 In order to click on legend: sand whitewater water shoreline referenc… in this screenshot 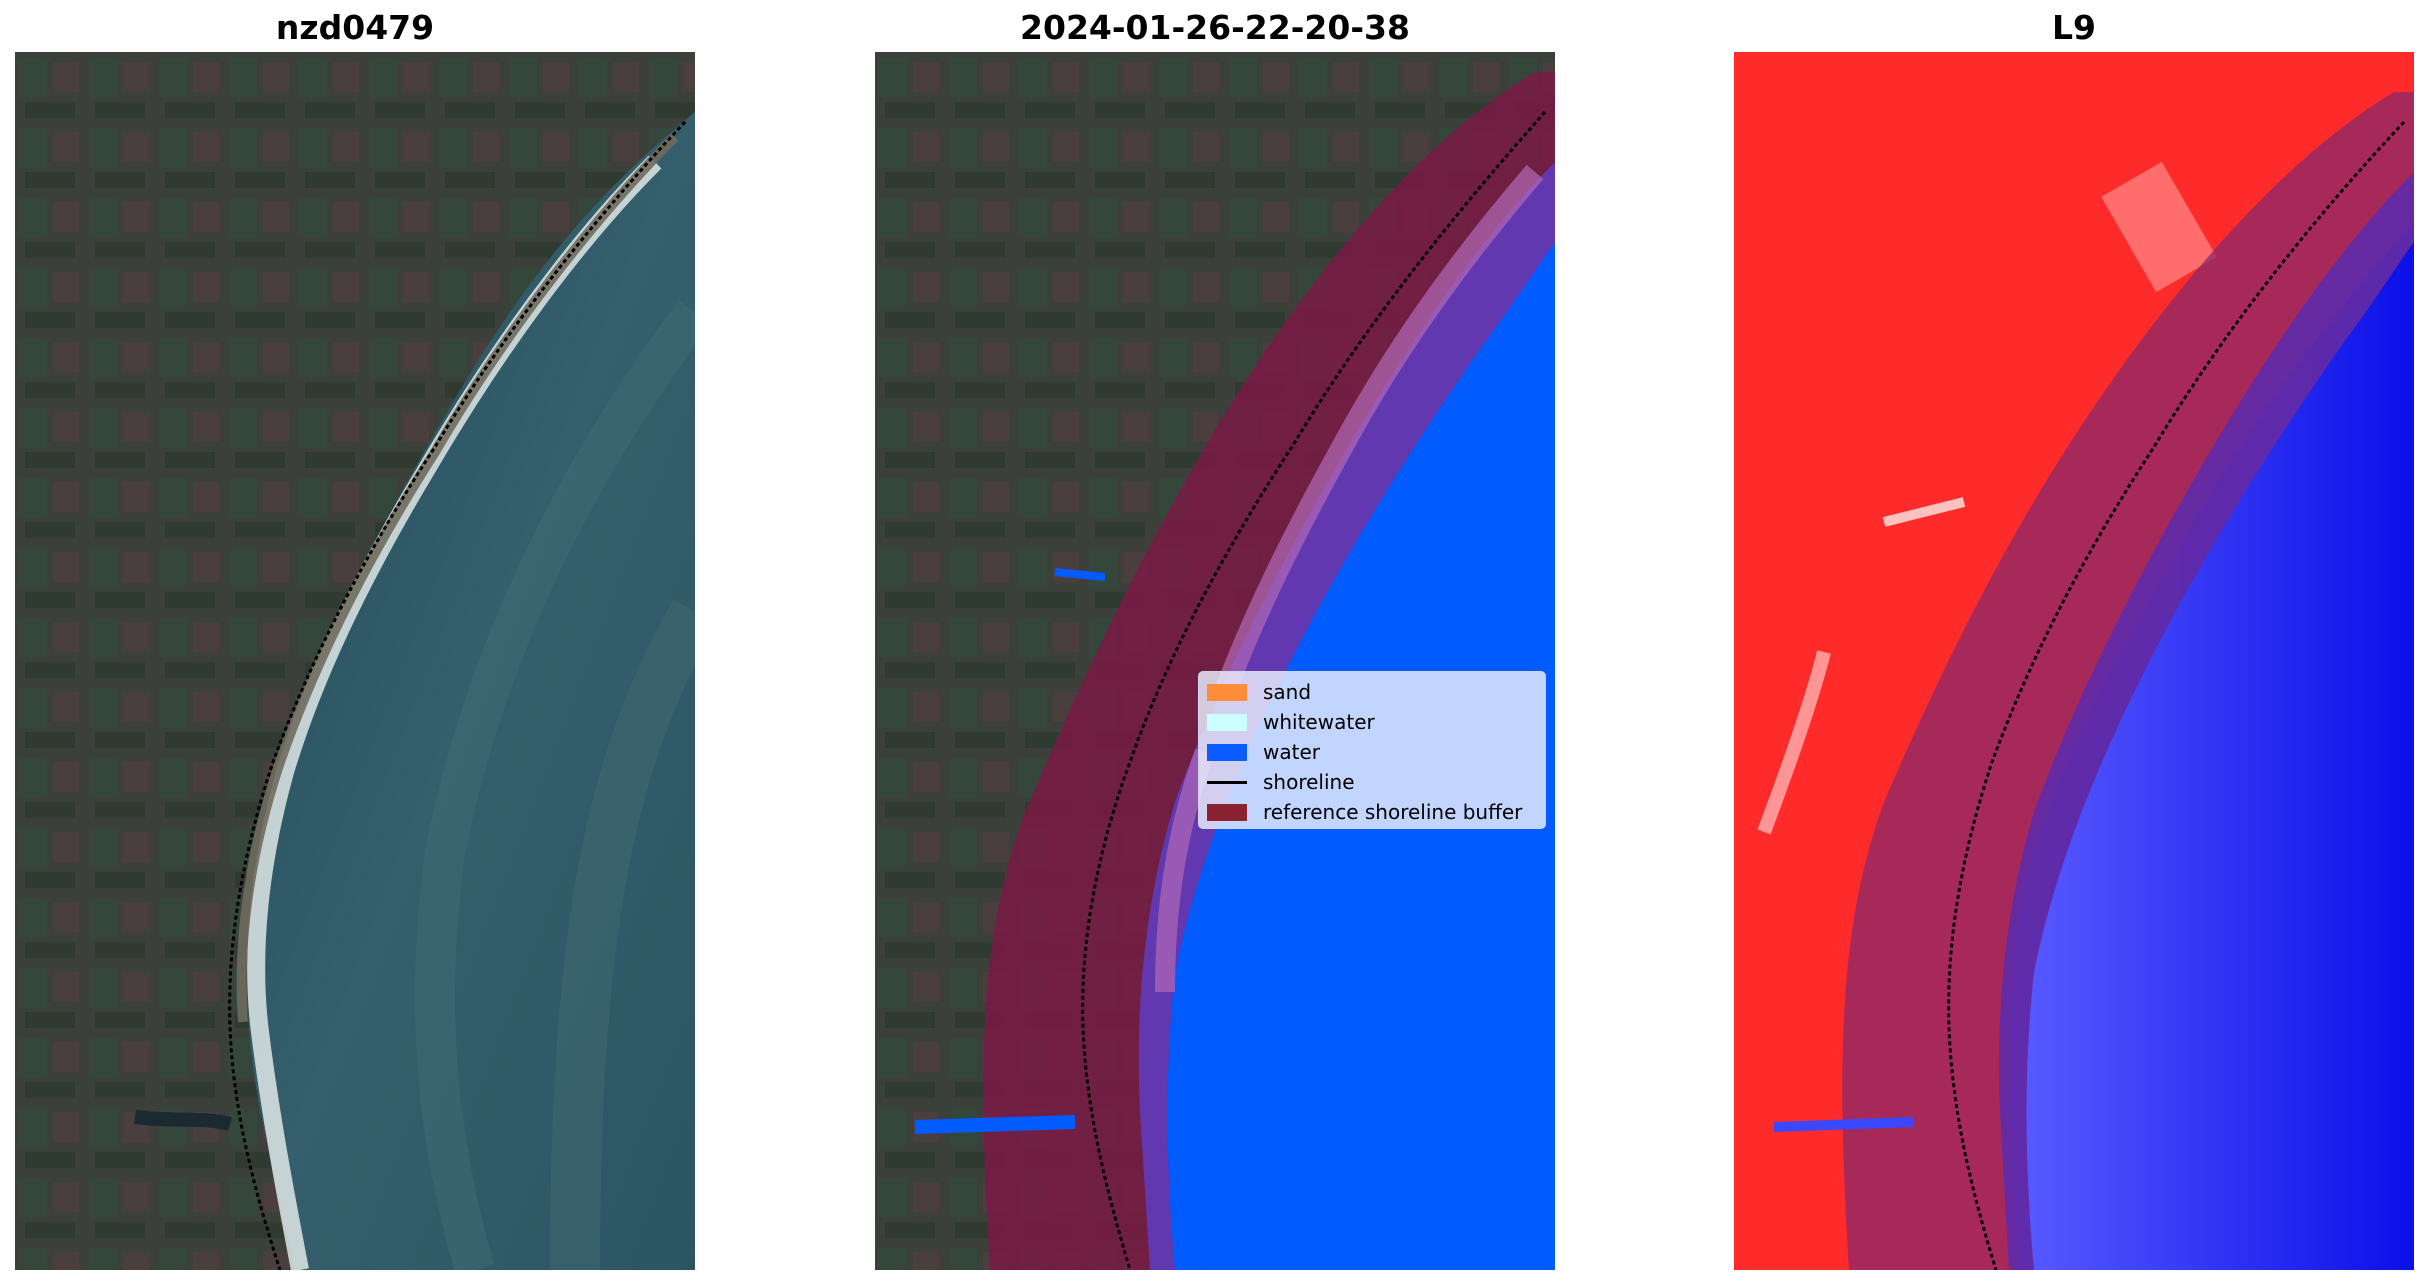, I will do `click(1372, 750)`.